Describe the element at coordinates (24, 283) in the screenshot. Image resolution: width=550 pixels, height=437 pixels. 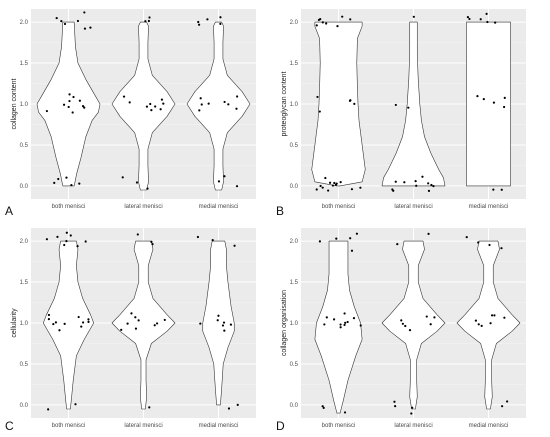
I see `y-tick-label: 1.5` at that location.